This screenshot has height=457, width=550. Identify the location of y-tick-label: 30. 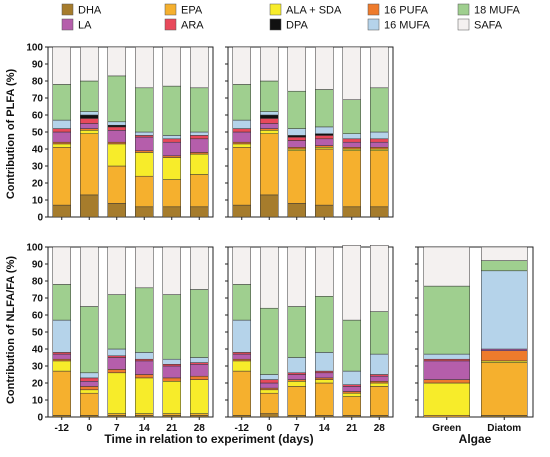
(38, 167).